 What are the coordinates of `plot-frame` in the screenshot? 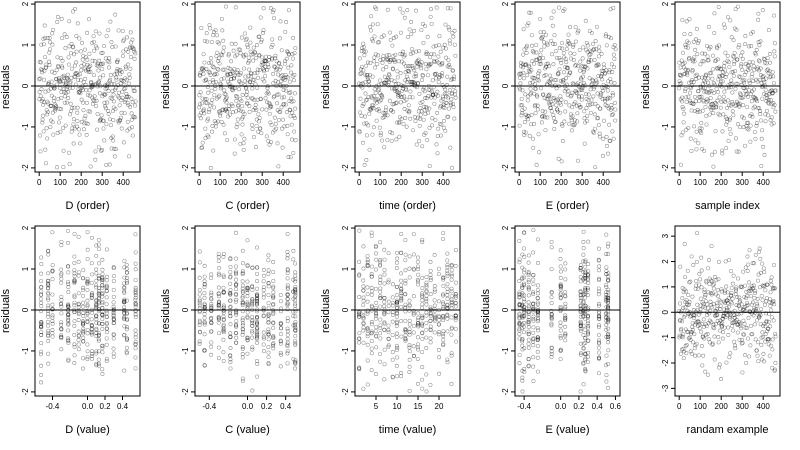 It's located at (727, 87).